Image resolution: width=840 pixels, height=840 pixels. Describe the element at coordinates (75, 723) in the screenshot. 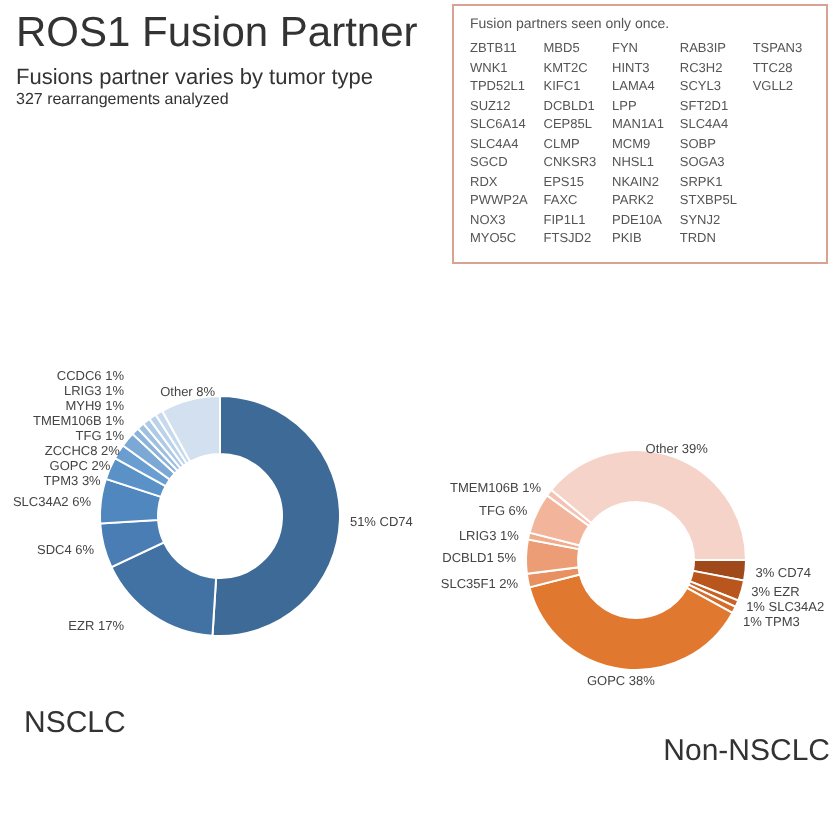

I see `text: NSCLC` at that location.